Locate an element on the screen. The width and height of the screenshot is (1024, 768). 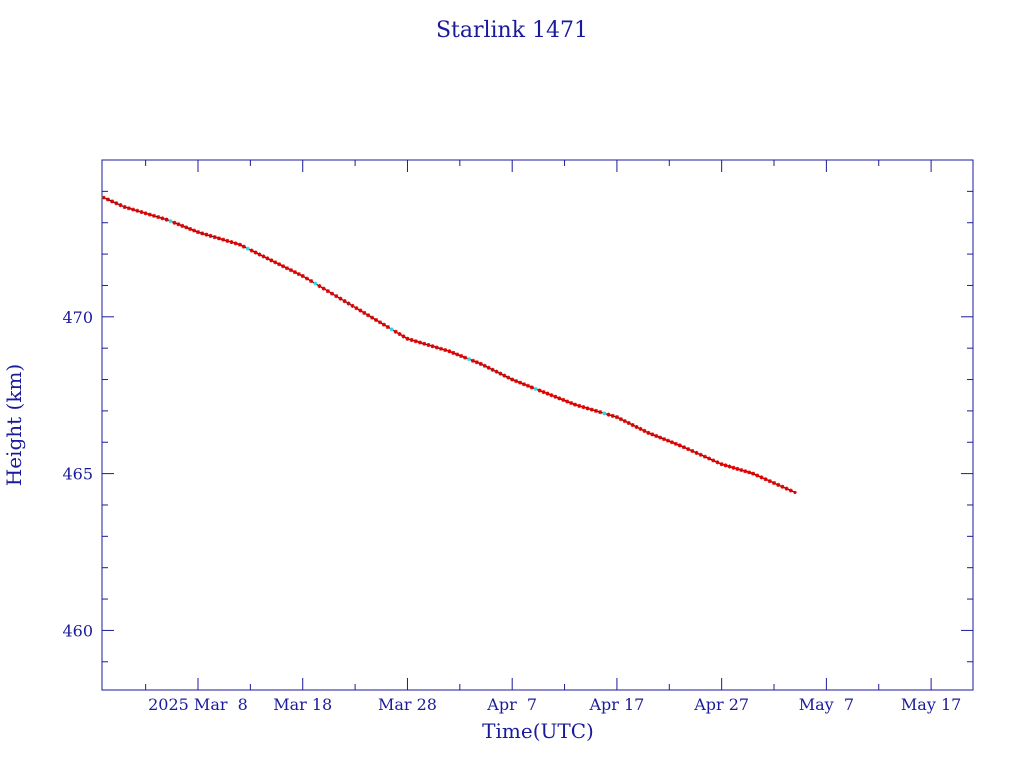
x-tick-label: Apr 27 is located at coordinates (721, 704).